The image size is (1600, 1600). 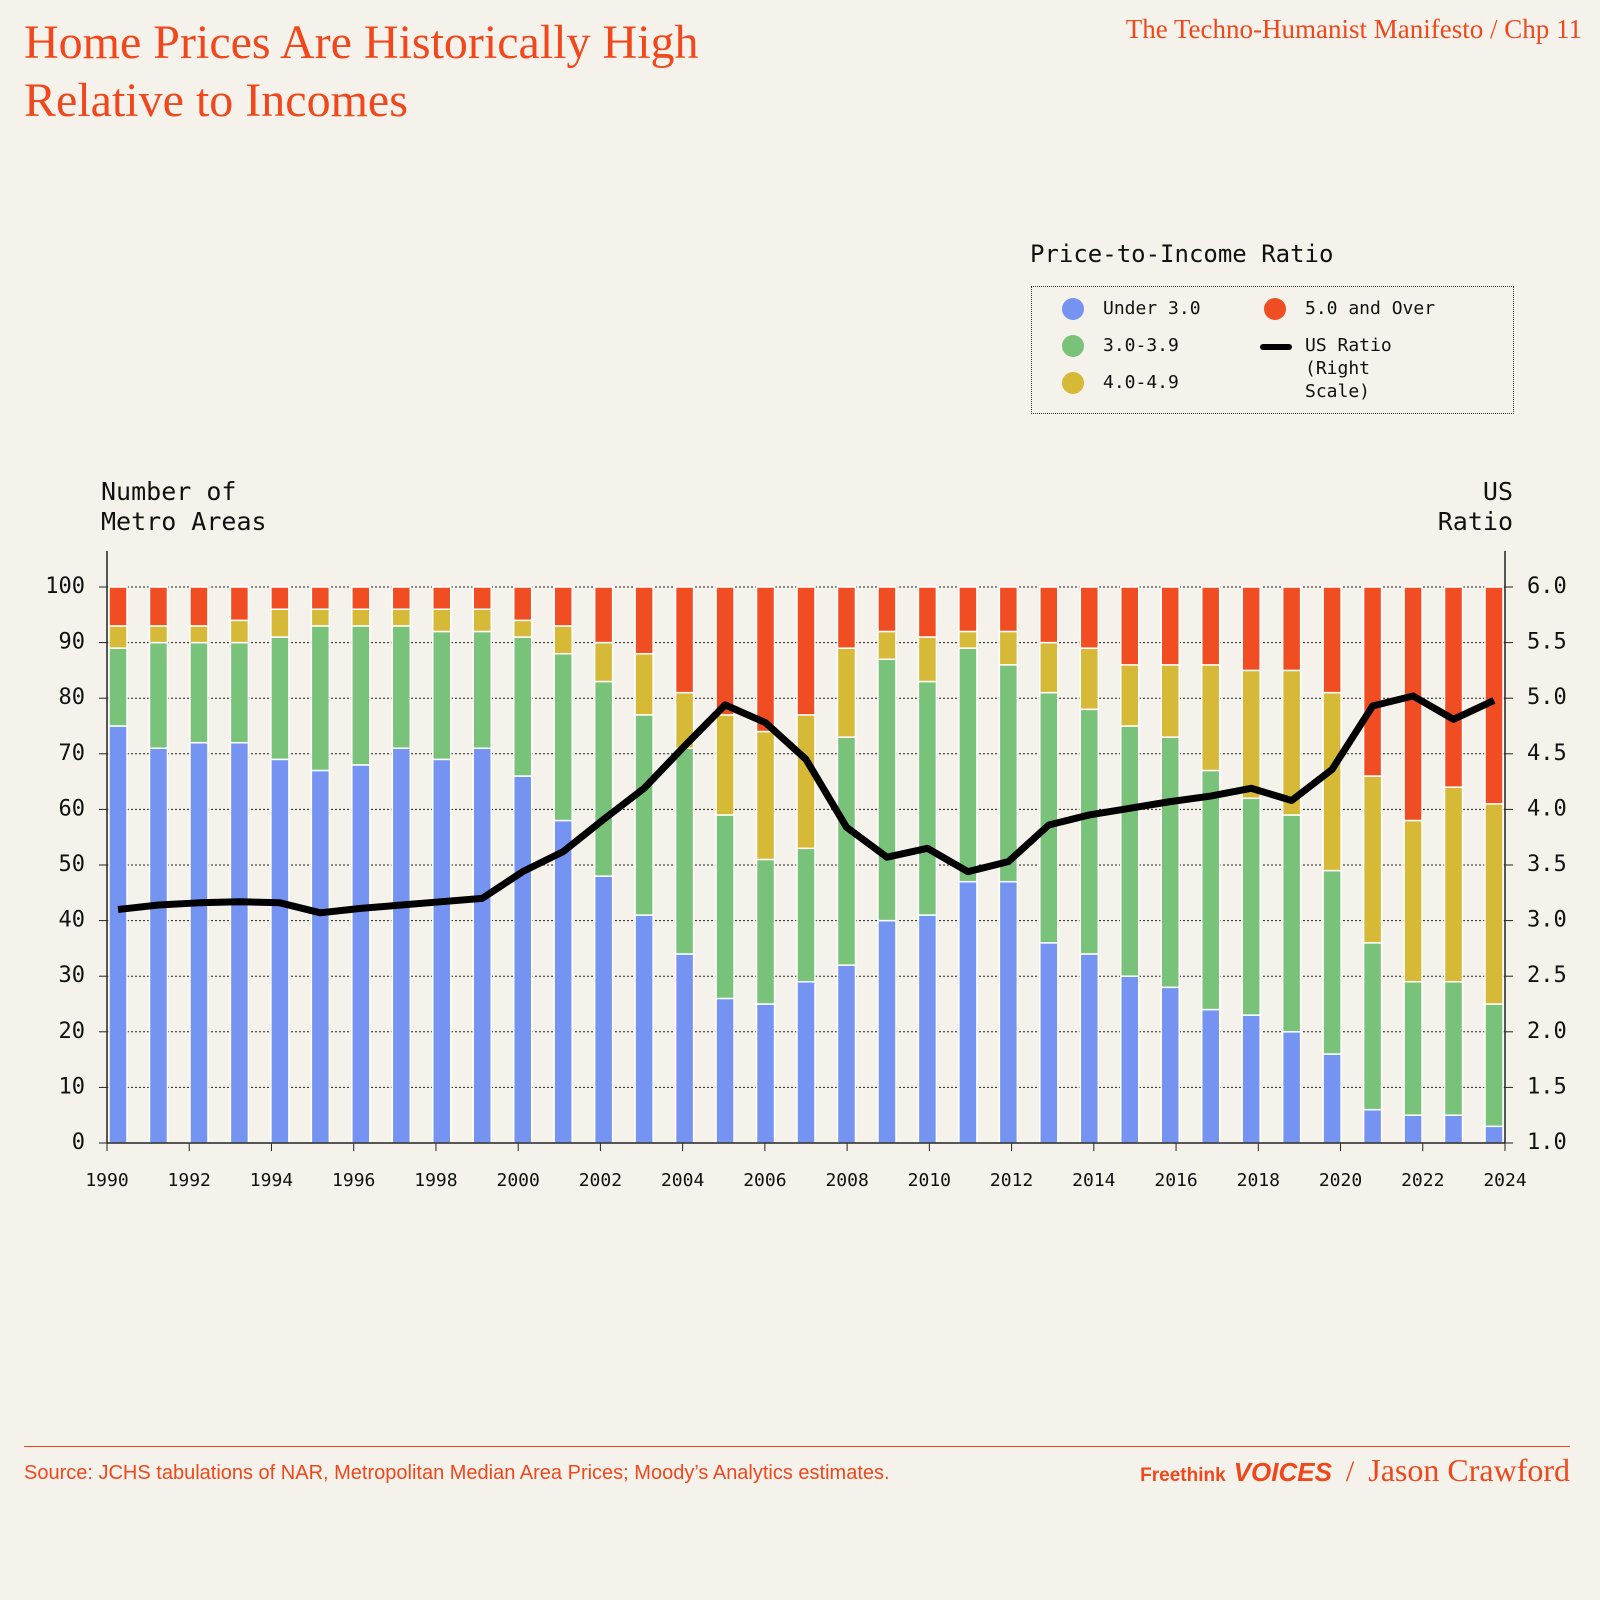 I want to click on x-tick-label: 1990, so click(x=106, y=1180).